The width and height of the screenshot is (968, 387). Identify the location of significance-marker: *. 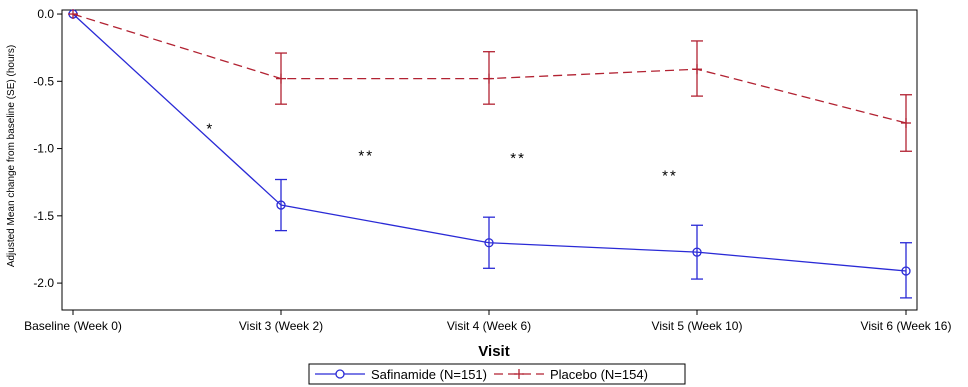
(210, 128).